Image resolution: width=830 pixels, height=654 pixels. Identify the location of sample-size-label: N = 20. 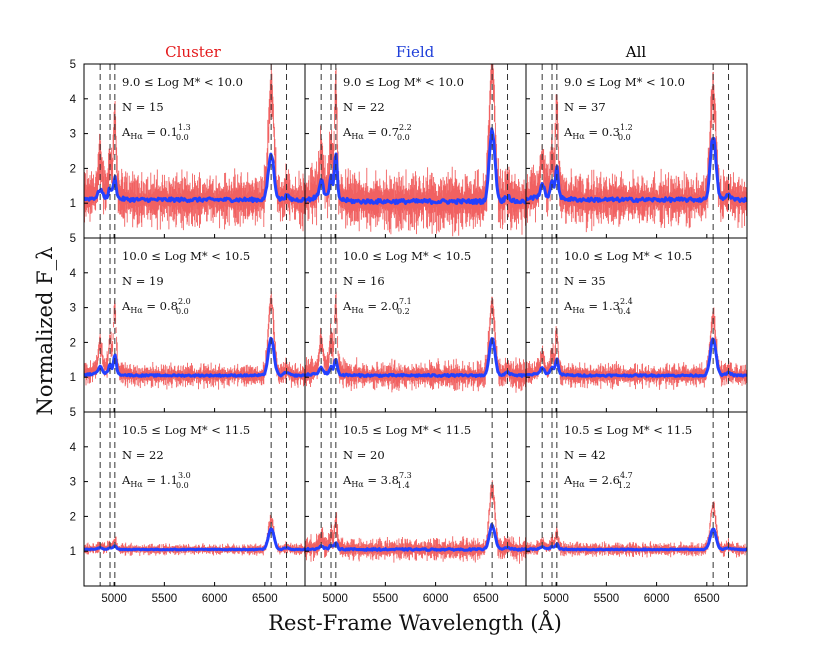
(364, 455).